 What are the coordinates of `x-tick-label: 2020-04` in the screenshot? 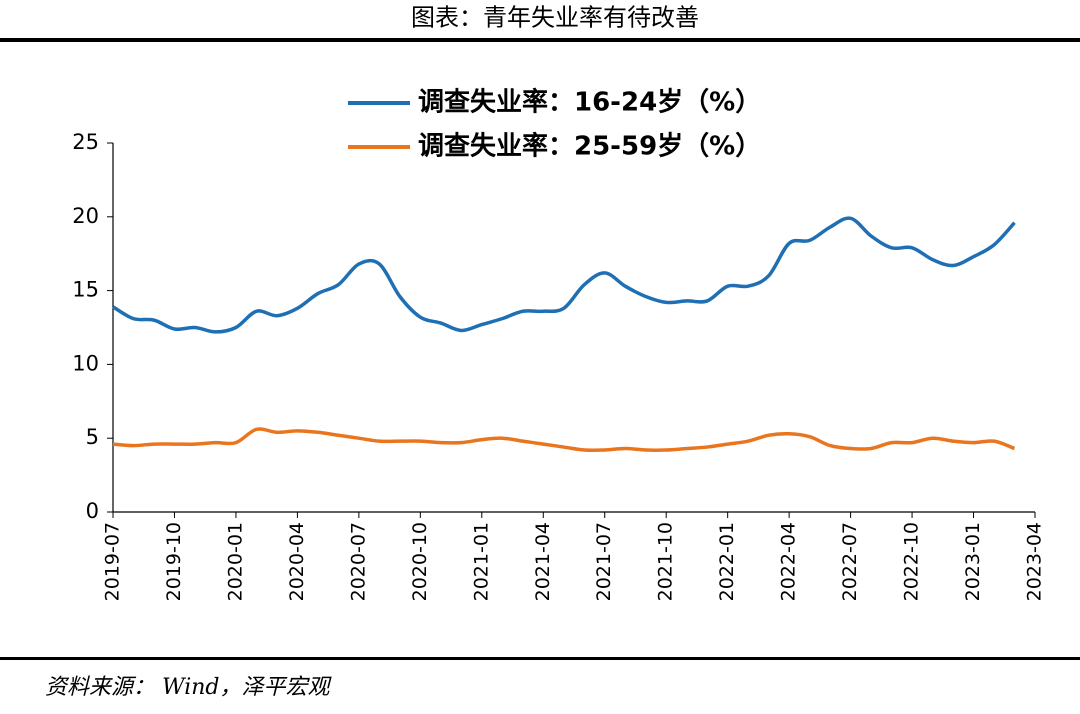 It's located at (297, 561).